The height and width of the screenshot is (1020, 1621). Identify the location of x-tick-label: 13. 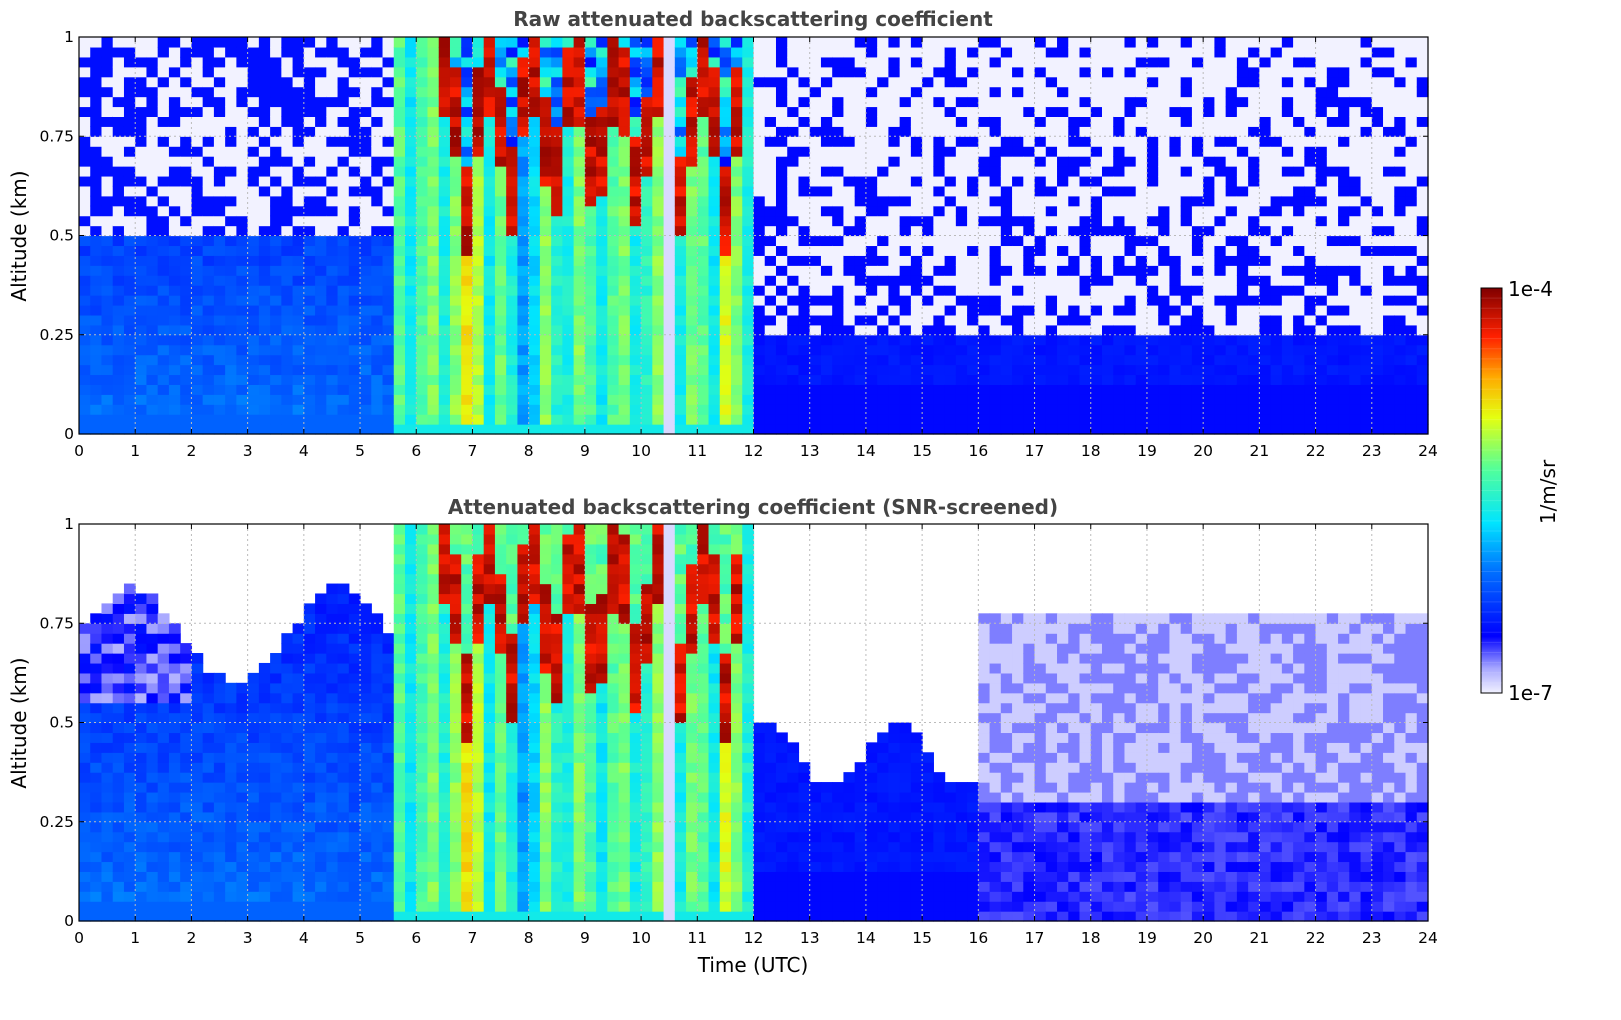
(810, 451).